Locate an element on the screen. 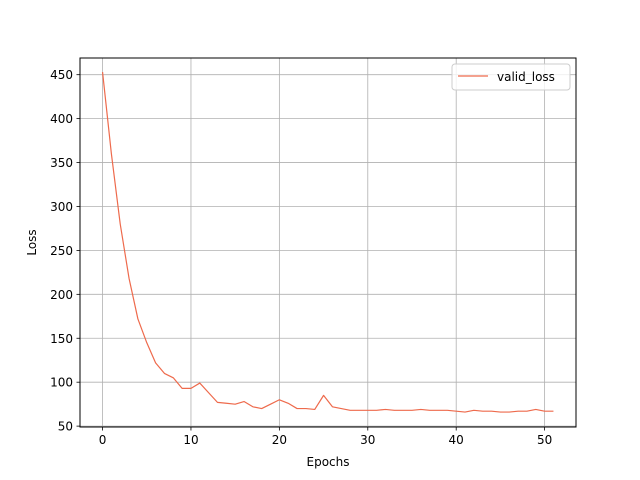  x-tick-label: 50 is located at coordinates (544, 440).